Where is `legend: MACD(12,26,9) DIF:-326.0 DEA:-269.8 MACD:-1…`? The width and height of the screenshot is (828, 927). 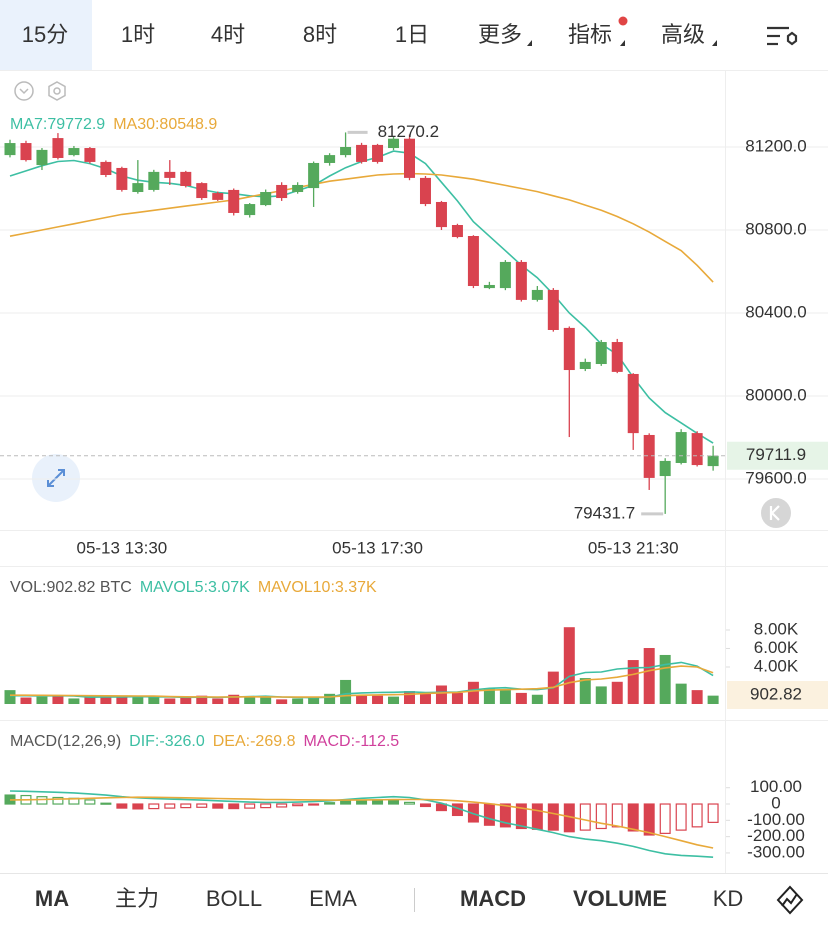 legend: MACD(12,26,9) DIF:-326.0 DEA:-269.8 MACD:-1… is located at coordinates (204, 741).